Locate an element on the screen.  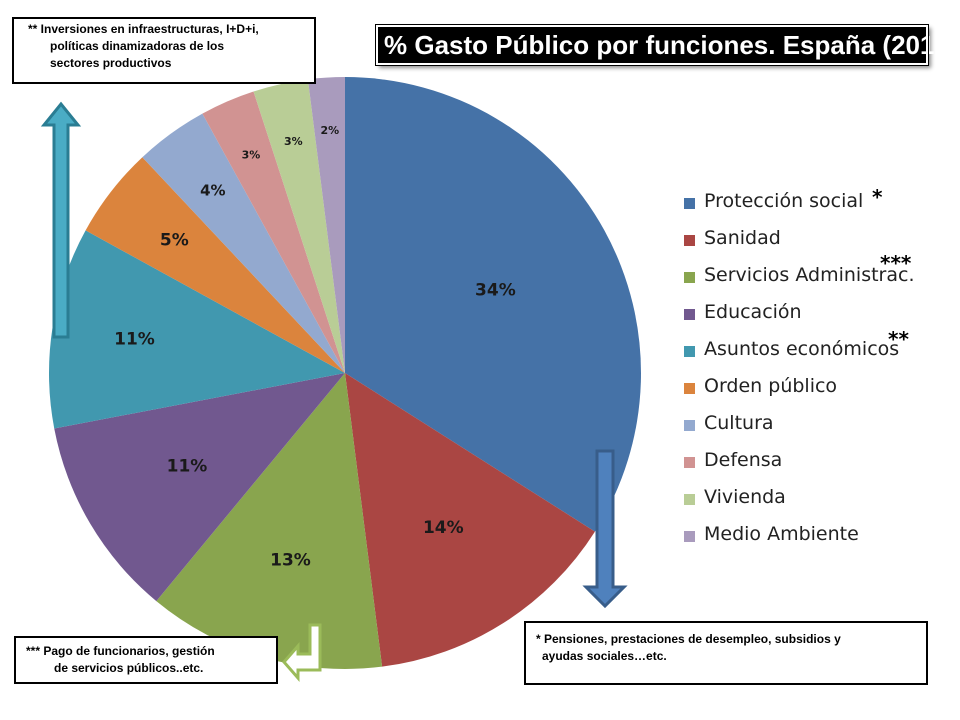
legend-label: Vivienda is located at coordinates (745, 497).